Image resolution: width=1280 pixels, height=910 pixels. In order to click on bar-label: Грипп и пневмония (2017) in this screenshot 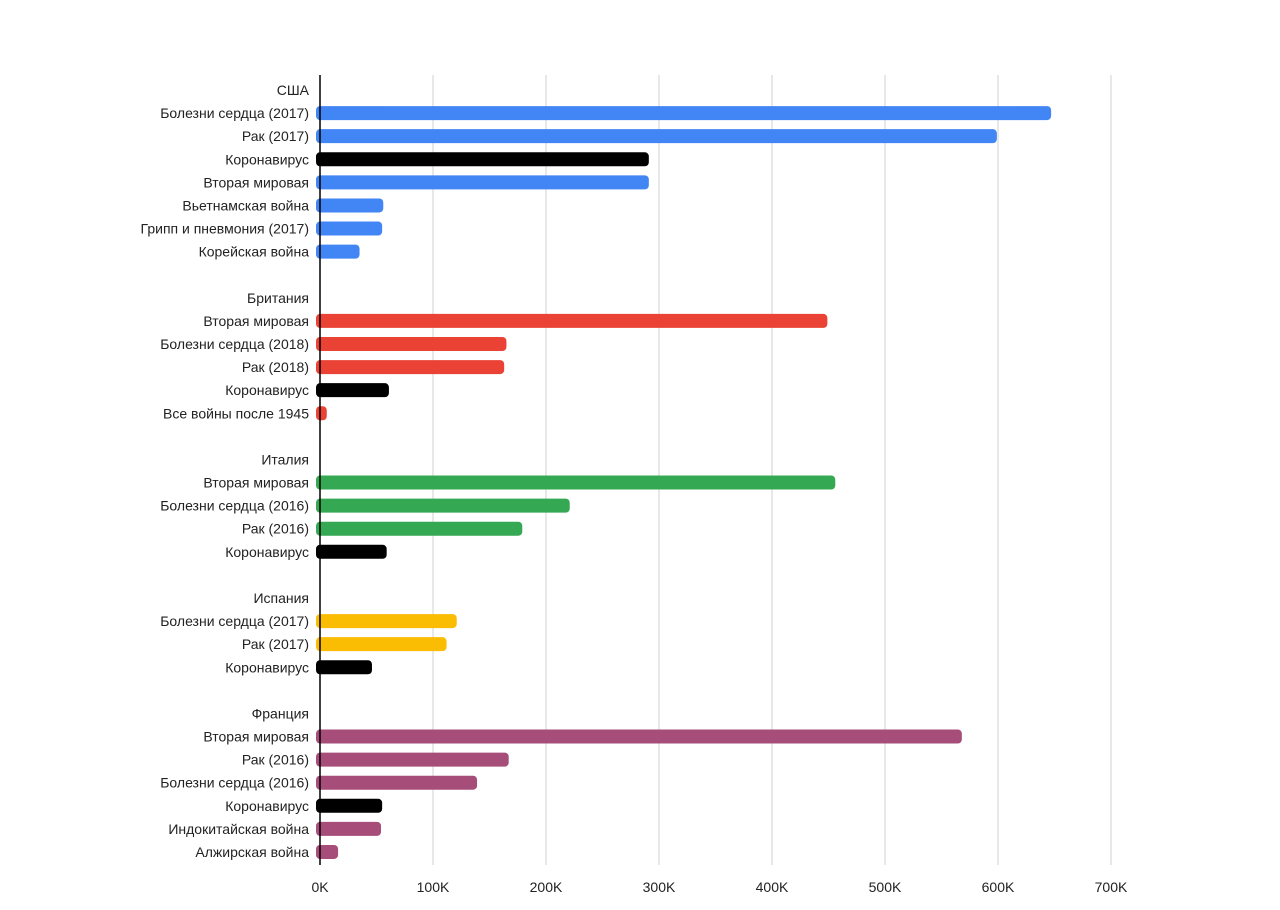, I will do `click(225, 229)`.